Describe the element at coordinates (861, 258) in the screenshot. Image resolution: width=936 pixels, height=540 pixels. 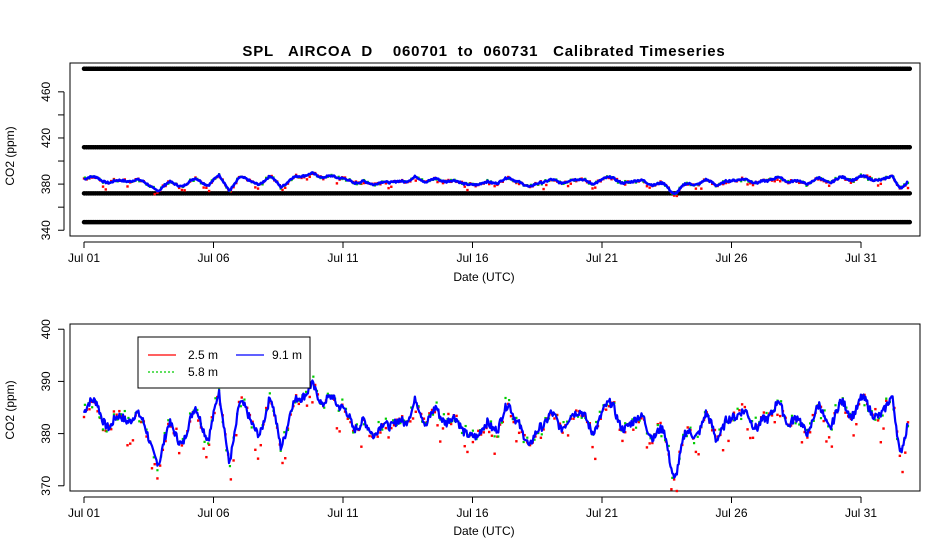
I see `panel-1-x-tick-label: Jul 31` at that location.